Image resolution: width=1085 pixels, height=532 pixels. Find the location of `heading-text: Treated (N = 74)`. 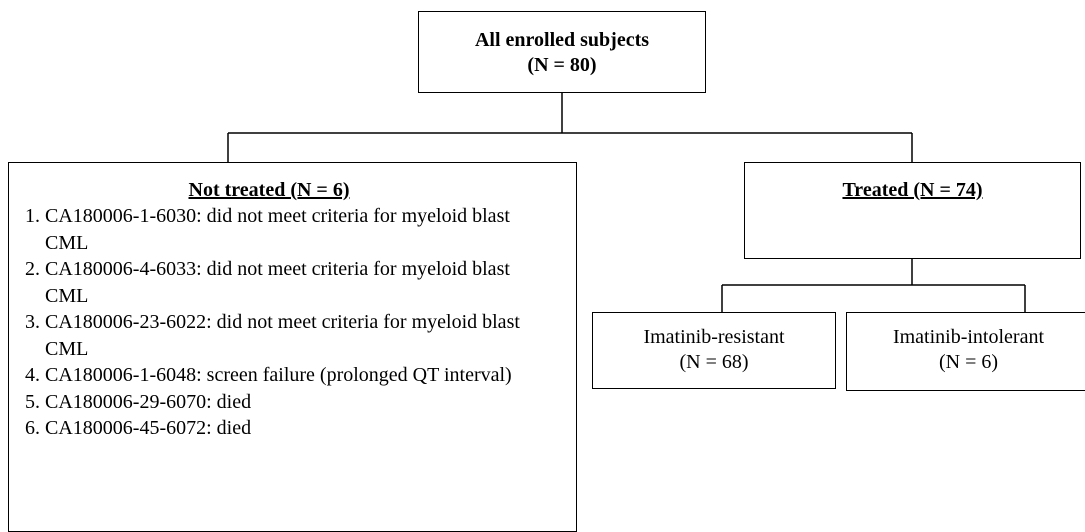

heading-text: Treated (N = 74) is located at coordinates (912, 190).